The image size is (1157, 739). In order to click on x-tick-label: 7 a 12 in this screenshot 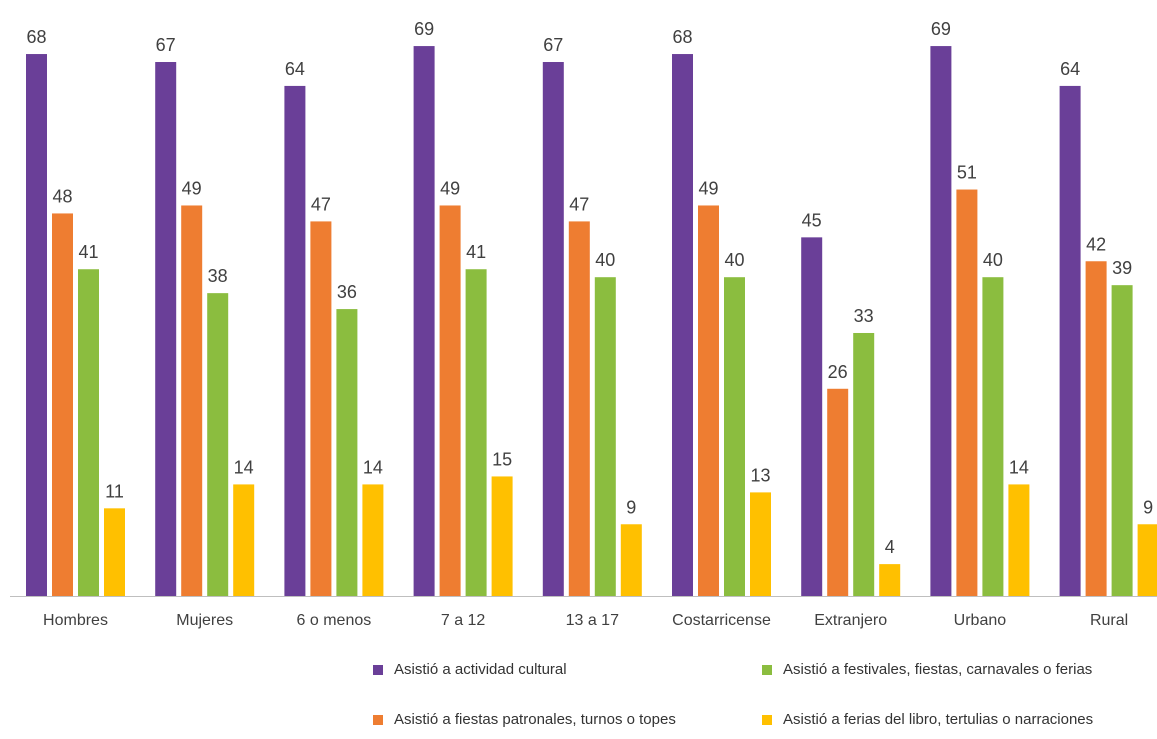, I will do `click(463, 620)`.